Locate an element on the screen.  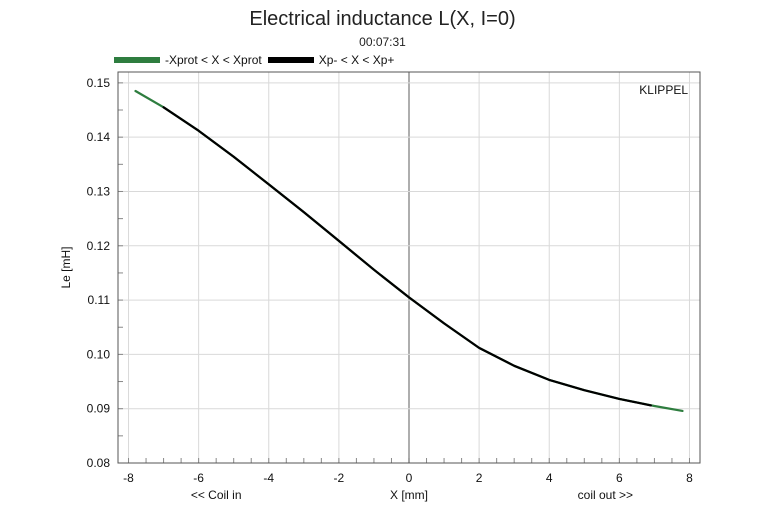
y-tick-label: 0.08 is located at coordinates (99, 463).